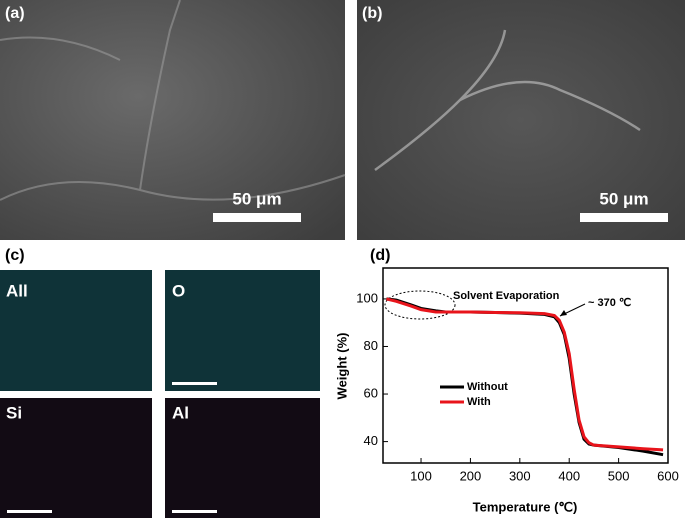 The height and width of the screenshot is (518, 685). Describe the element at coordinates (371, 345) in the screenshot. I see `y-tick-label: 80` at that location.